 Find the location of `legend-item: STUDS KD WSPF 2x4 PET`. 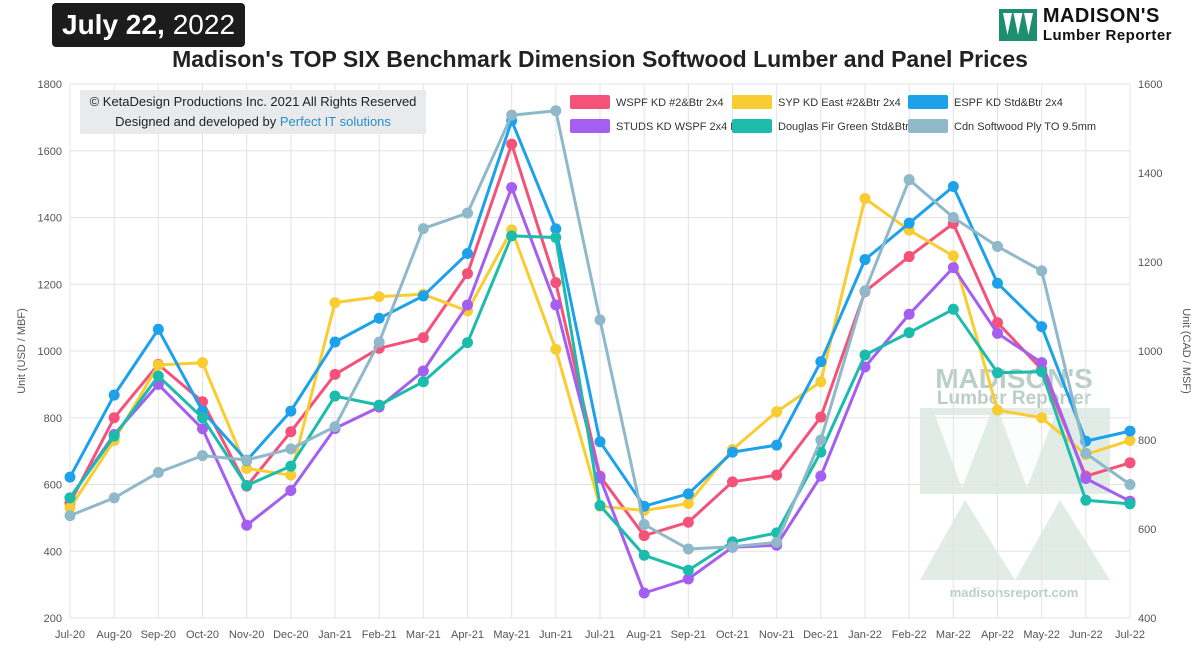

legend-item: STUDS KD WSPF 2x4 PET is located at coordinates (661, 126).